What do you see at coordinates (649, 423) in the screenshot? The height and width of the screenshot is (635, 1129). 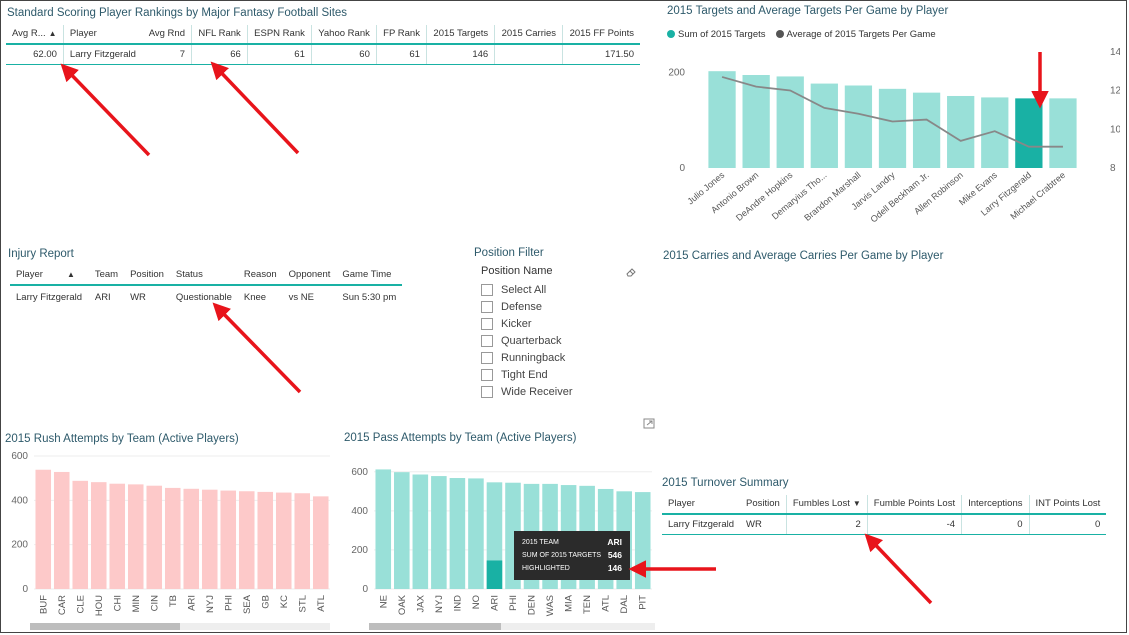 I see `focus-mode-icon` at bounding box center [649, 423].